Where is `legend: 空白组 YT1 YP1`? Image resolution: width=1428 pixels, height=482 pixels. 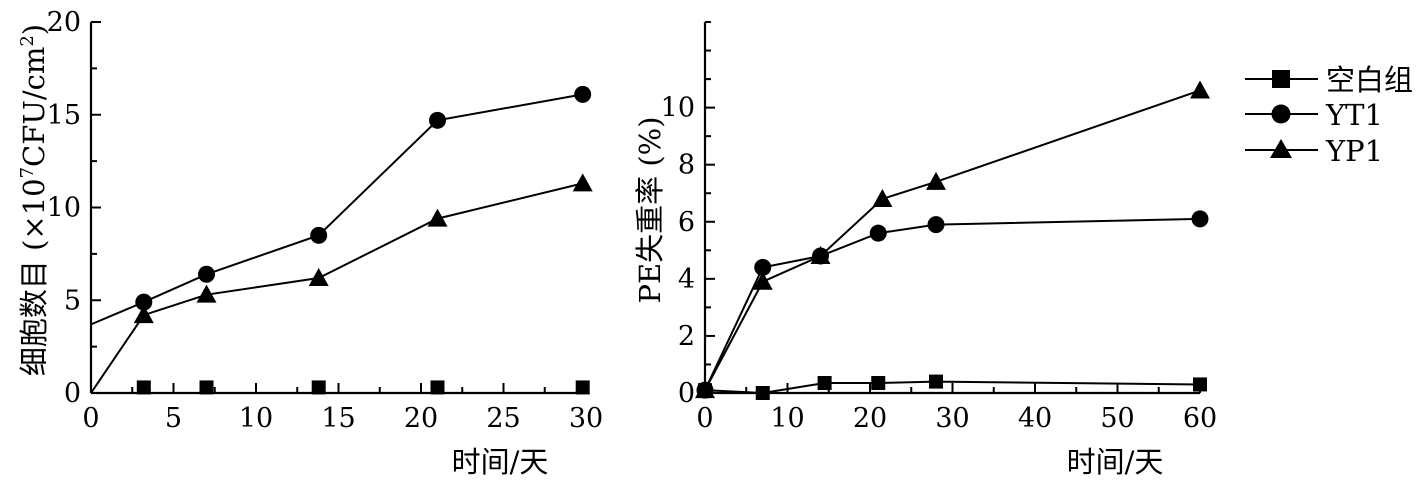 legend: 空白组 YT1 YP1 is located at coordinates (1329, 115).